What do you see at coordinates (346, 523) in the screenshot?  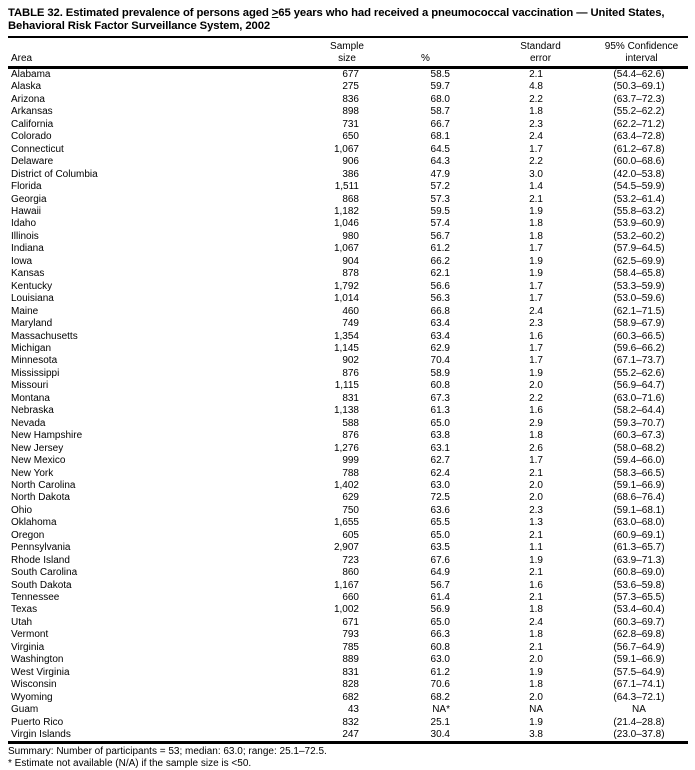 I see `cell-sample-size: 1,655` at bounding box center [346, 523].